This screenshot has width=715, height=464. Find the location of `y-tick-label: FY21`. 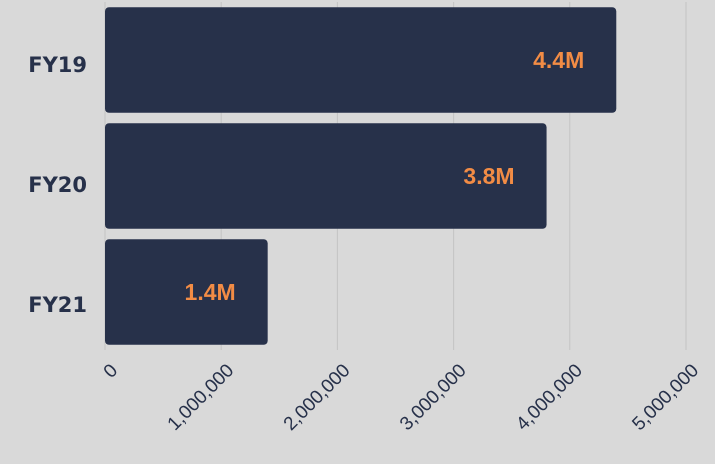

y-tick-label: FY21 is located at coordinates (57, 305).